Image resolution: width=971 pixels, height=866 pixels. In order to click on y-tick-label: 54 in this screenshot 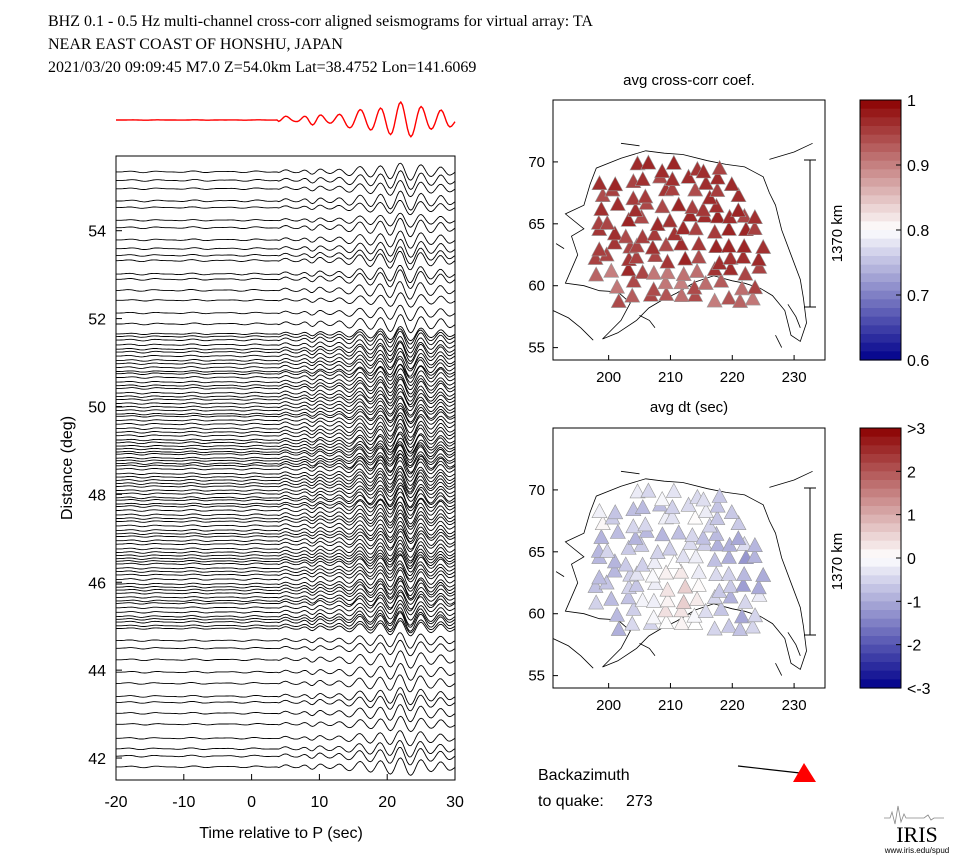, I will do `click(97, 232)`.